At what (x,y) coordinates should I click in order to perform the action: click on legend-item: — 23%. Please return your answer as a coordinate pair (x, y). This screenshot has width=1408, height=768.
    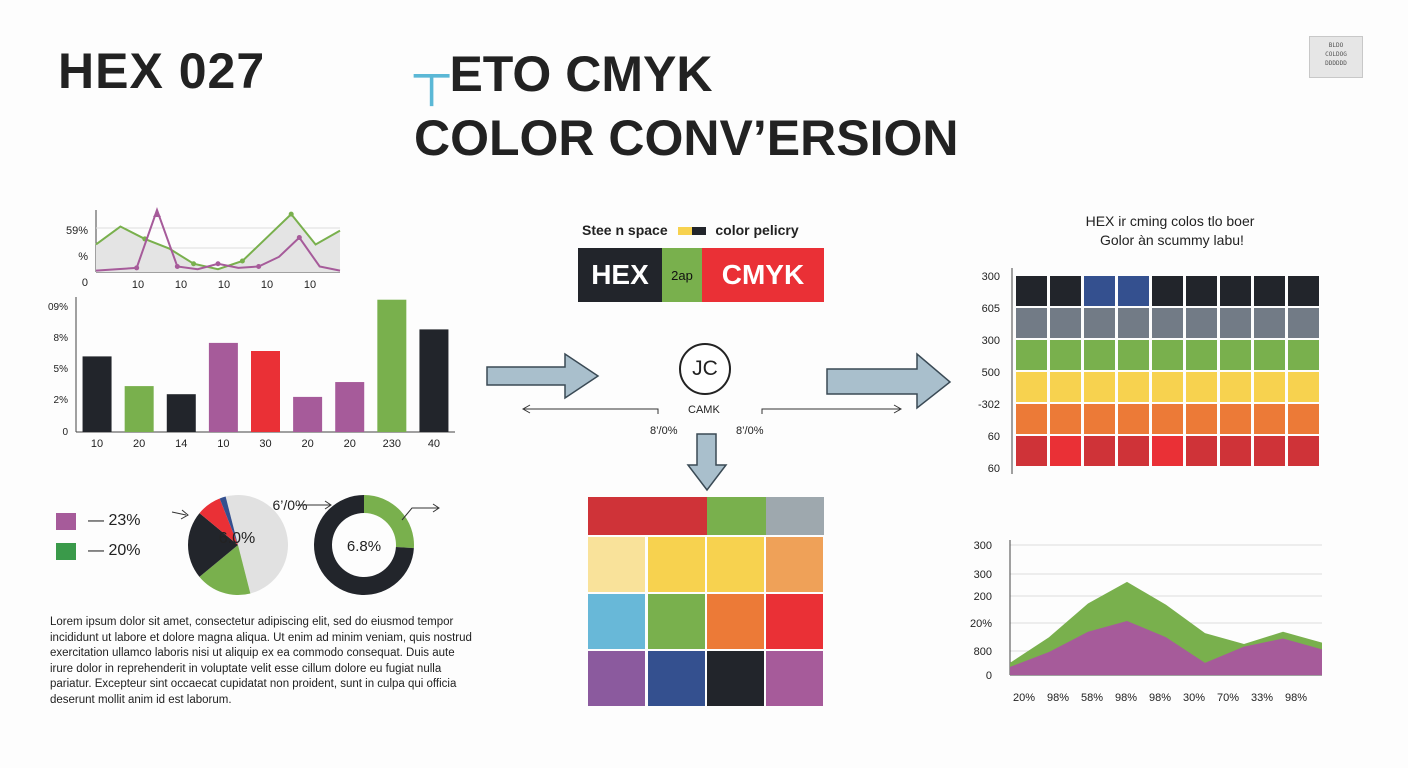
    Looking at the image, I should click on (98, 521).